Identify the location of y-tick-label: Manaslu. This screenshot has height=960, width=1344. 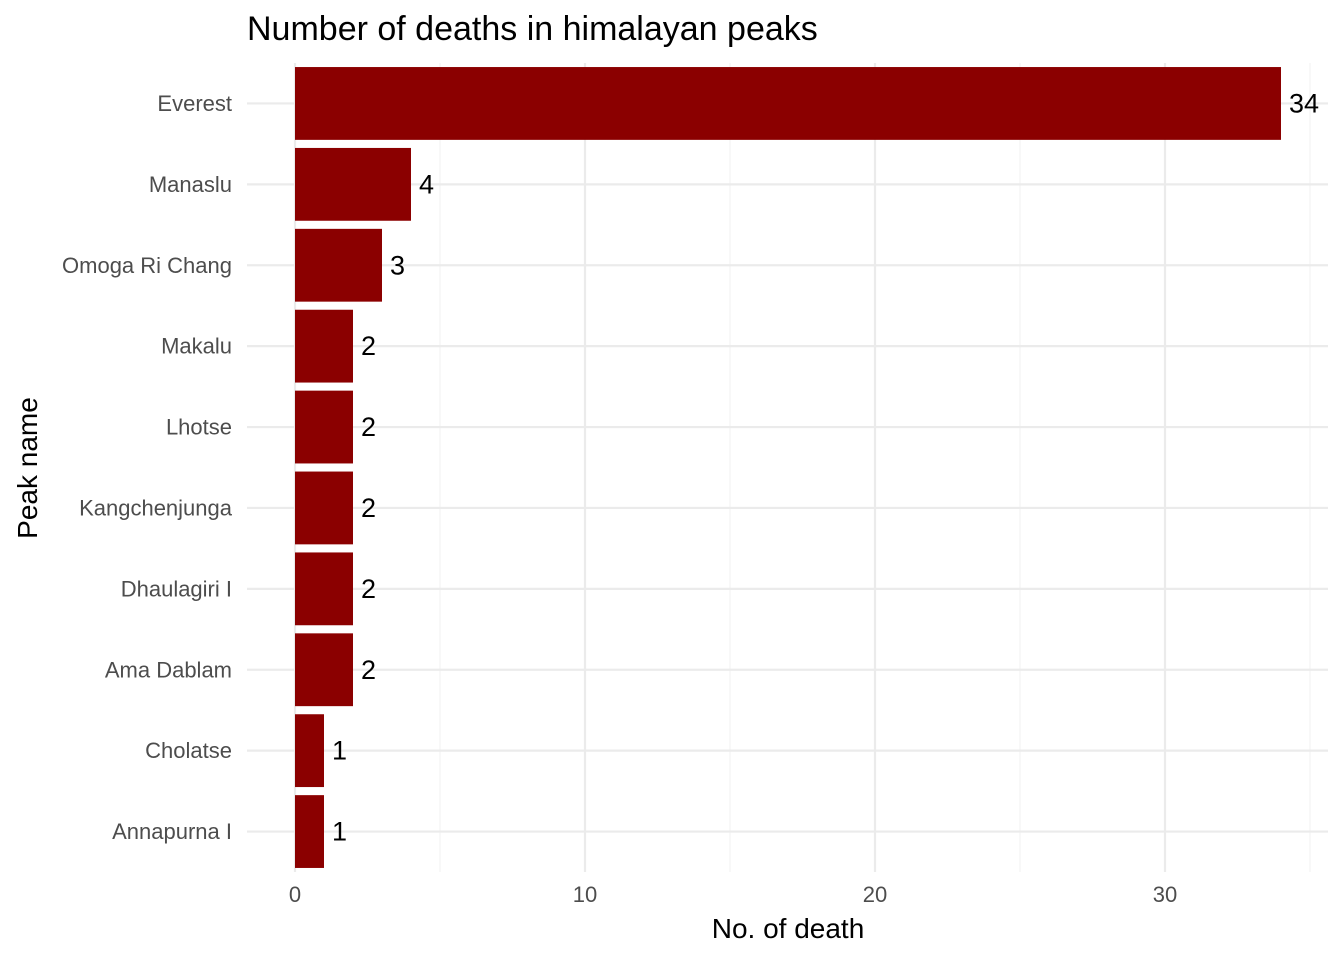
(190, 184).